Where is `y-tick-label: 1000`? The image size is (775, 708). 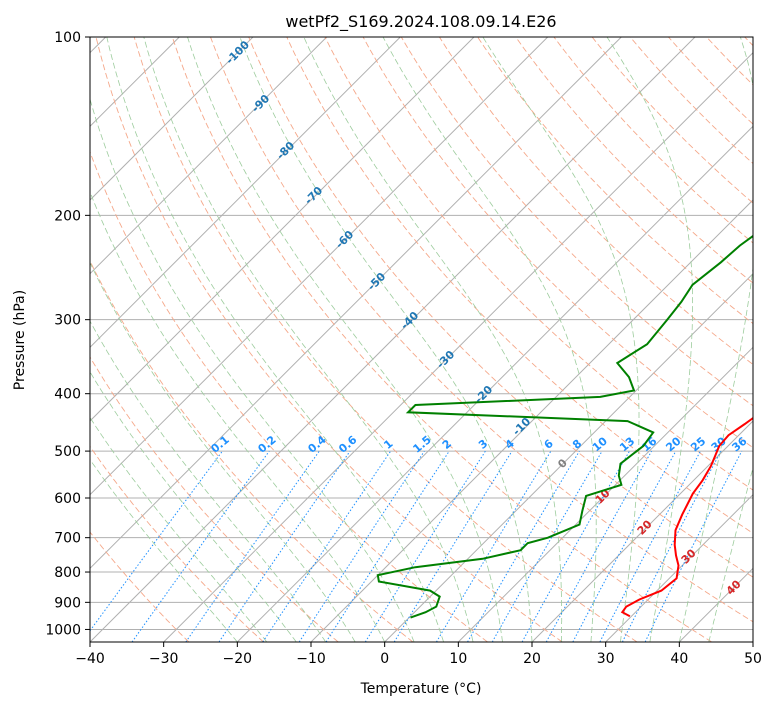 y-tick-label: 1000 is located at coordinates (63, 630).